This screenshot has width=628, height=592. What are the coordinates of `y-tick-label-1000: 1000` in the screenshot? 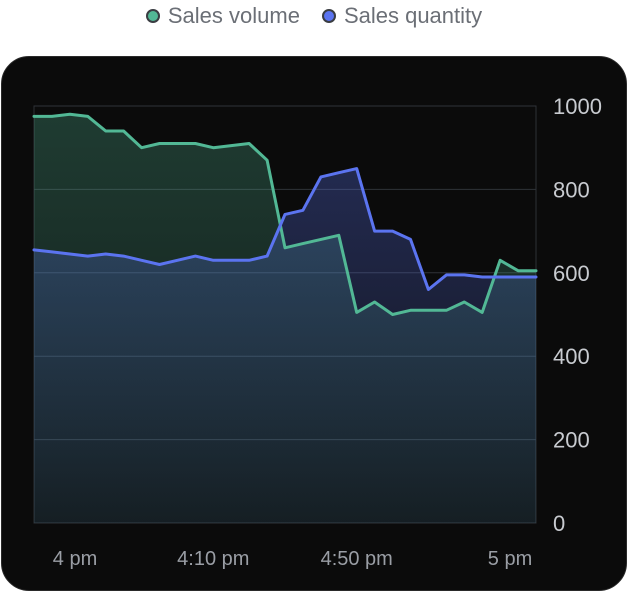 It's located at (577, 106).